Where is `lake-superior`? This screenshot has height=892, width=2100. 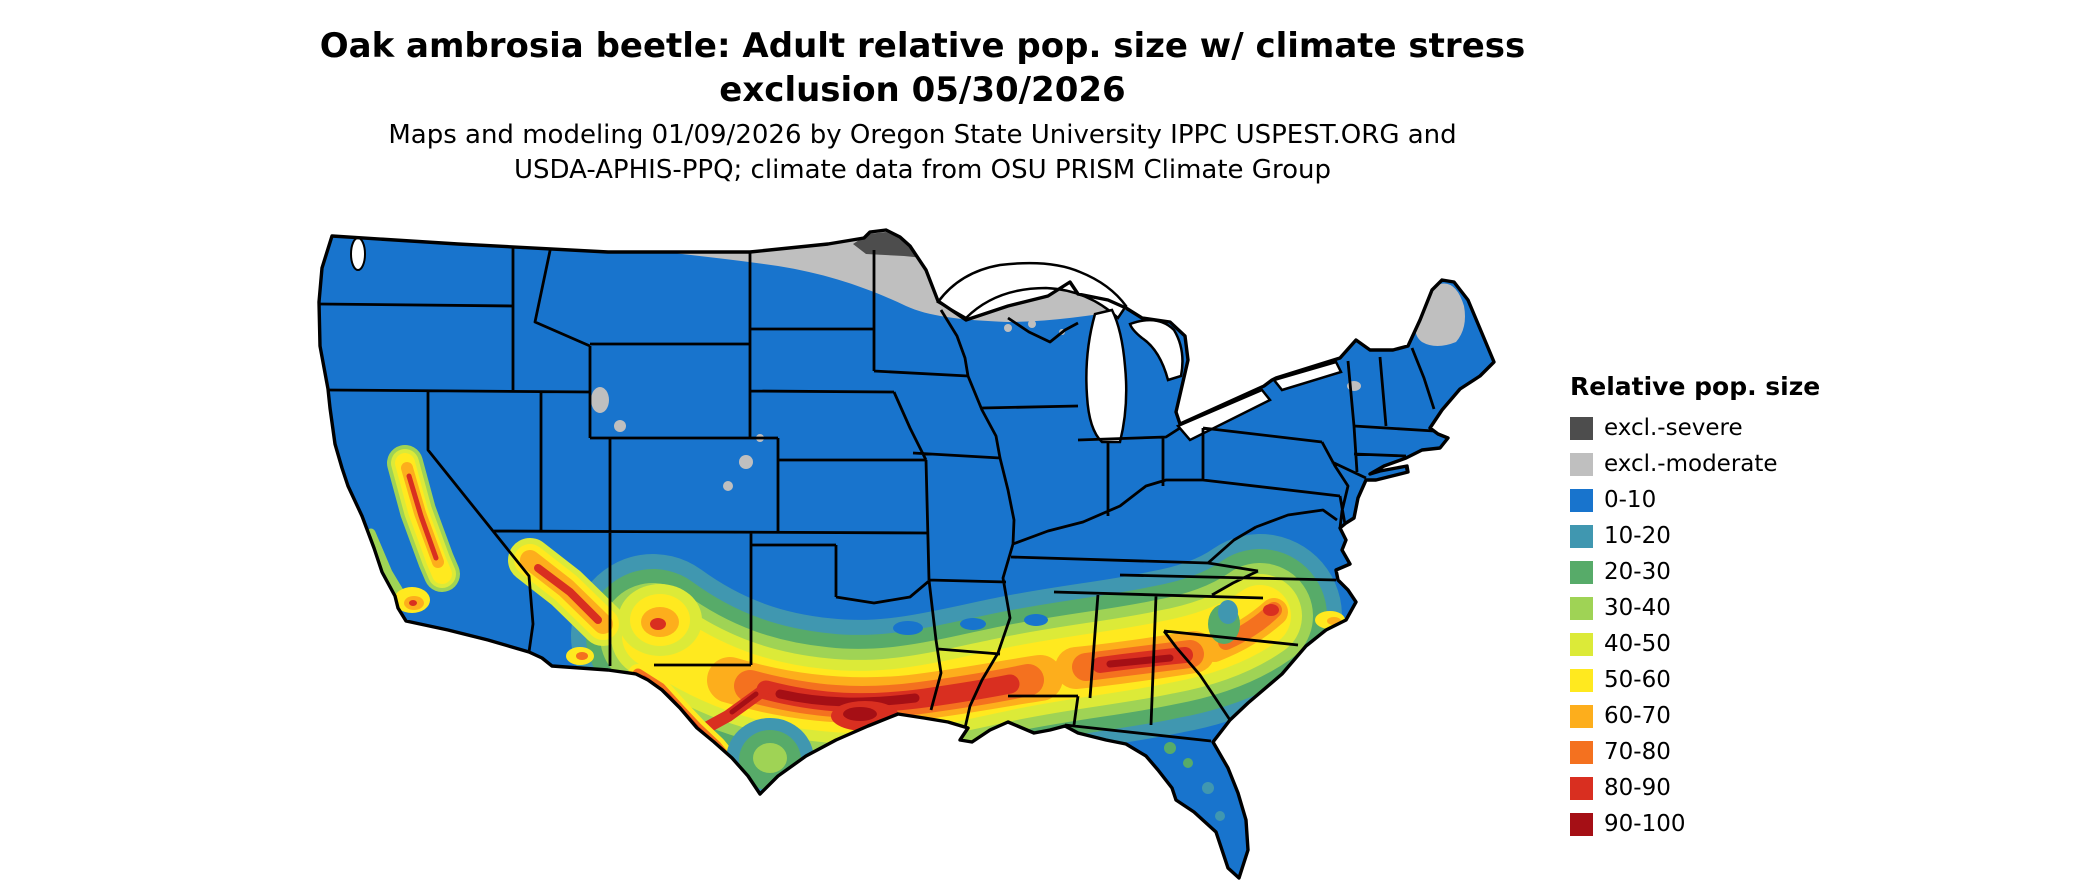 lake-superior is located at coordinates (1032, 290).